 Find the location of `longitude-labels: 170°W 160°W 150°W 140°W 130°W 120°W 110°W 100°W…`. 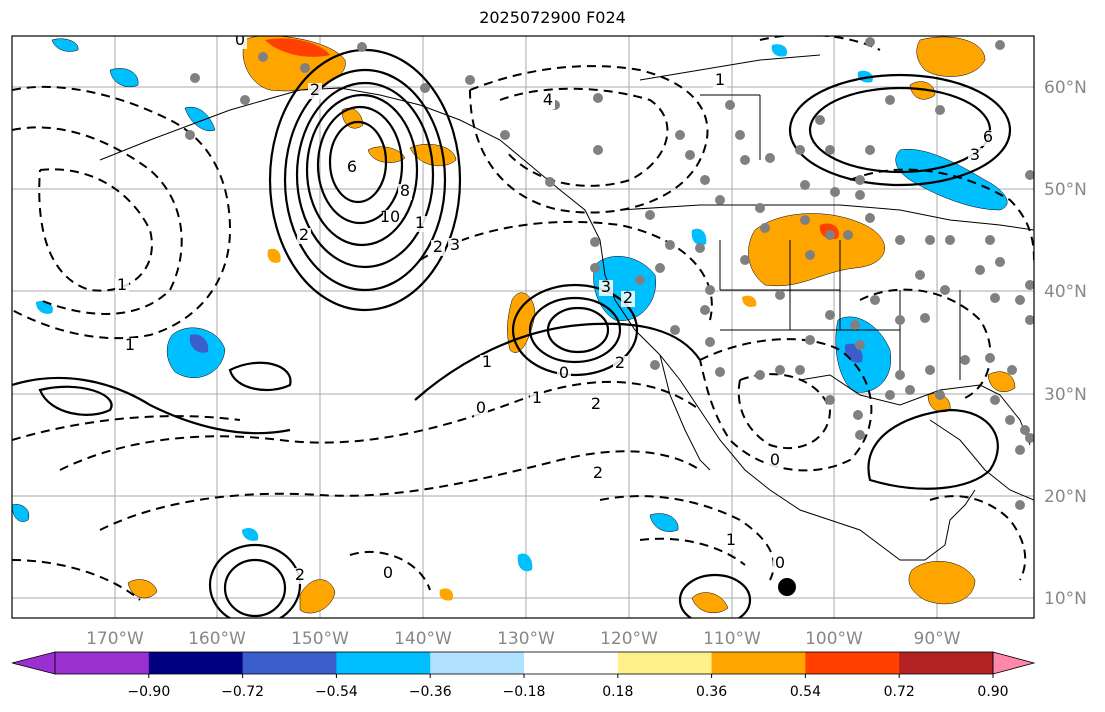

longitude-labels: 170°W 160°W 150°W 140°W 130°W 120°W 110°W 100°W… is located at coordinates (523, 639).